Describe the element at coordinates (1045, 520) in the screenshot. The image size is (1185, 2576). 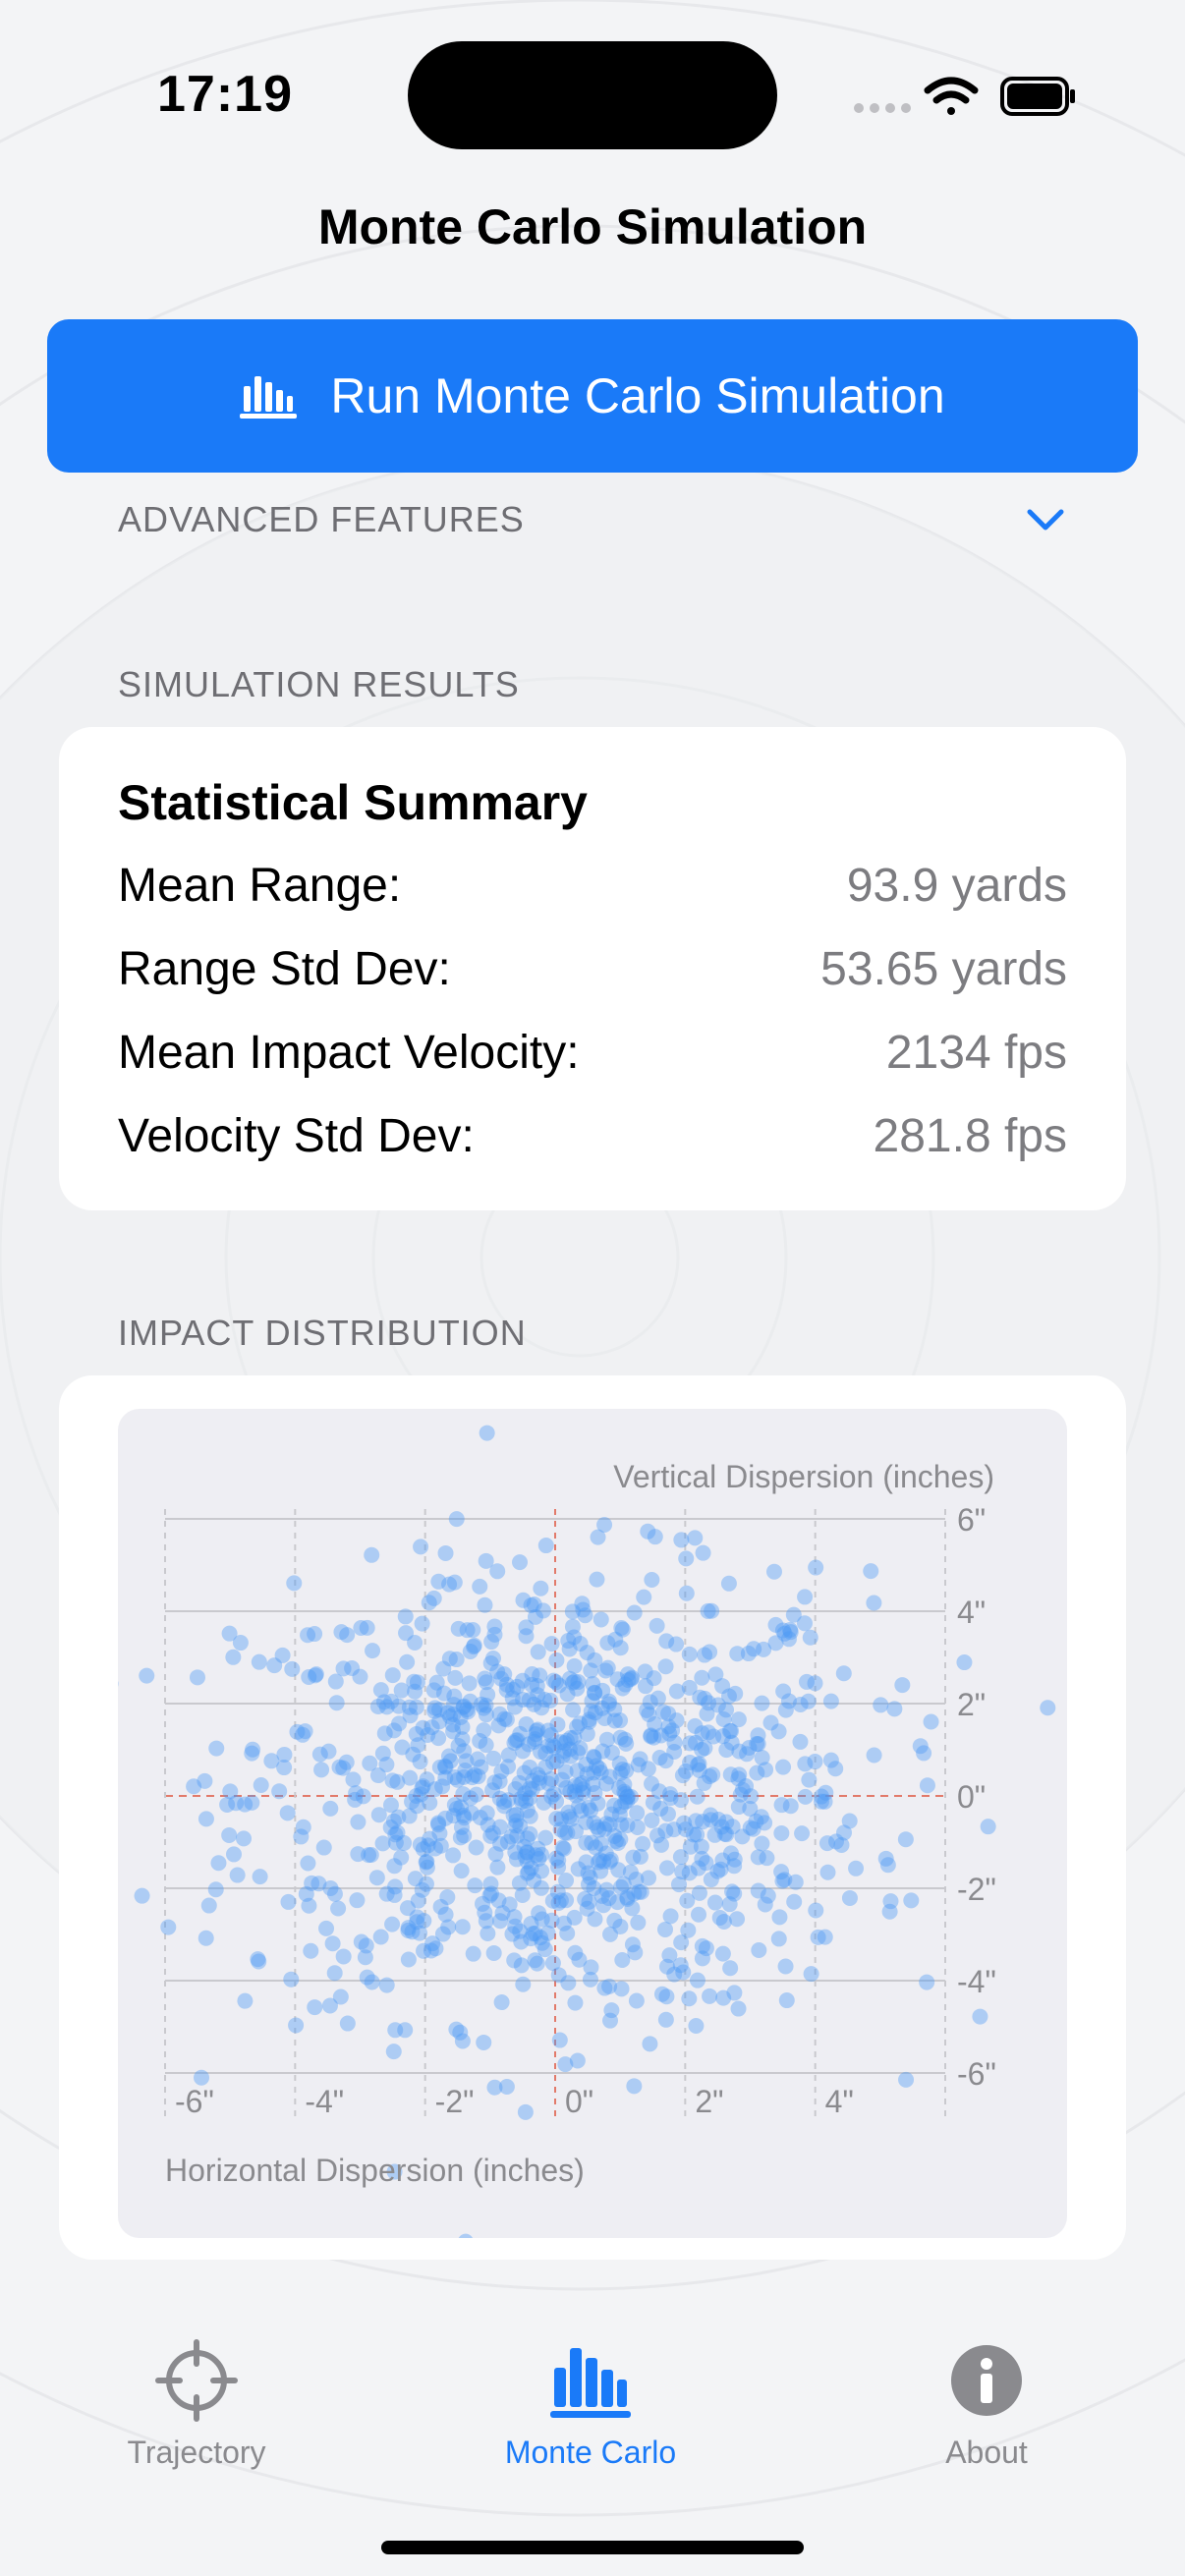
I see `chevron-down-icon` at that location.